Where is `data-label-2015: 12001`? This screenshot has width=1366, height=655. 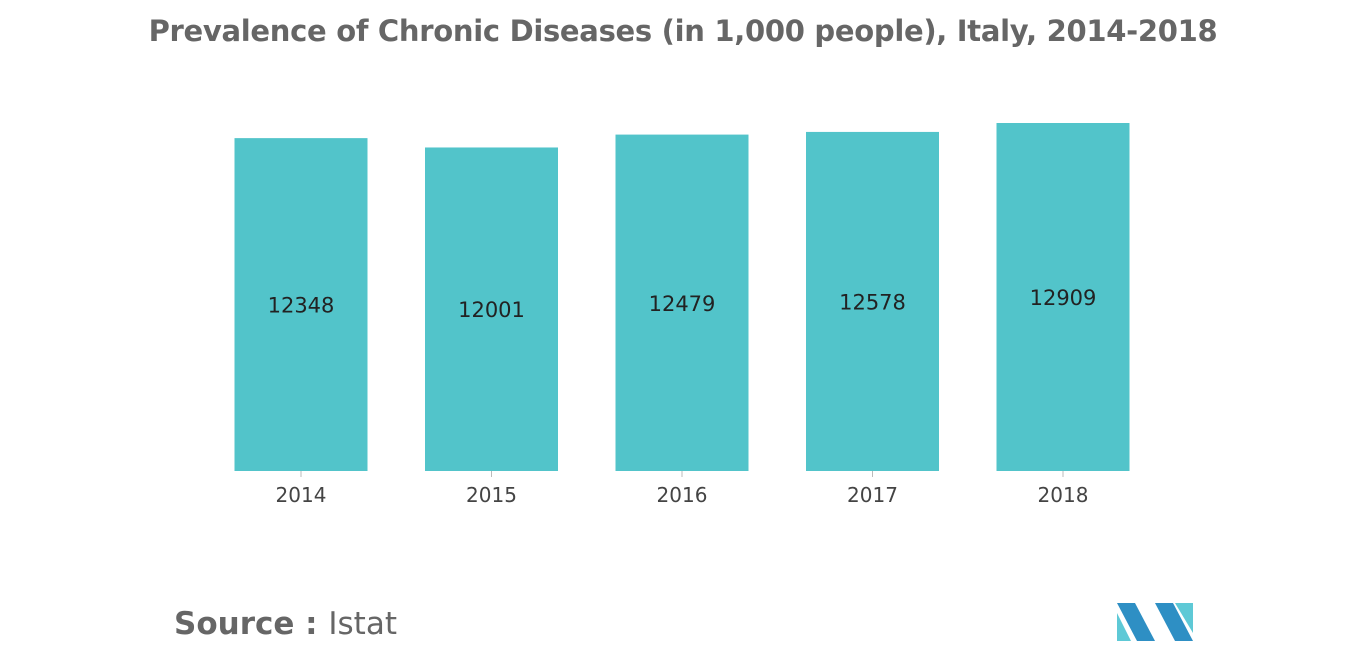
data-label-2015: 12001 is located at coordinates (491, 310).